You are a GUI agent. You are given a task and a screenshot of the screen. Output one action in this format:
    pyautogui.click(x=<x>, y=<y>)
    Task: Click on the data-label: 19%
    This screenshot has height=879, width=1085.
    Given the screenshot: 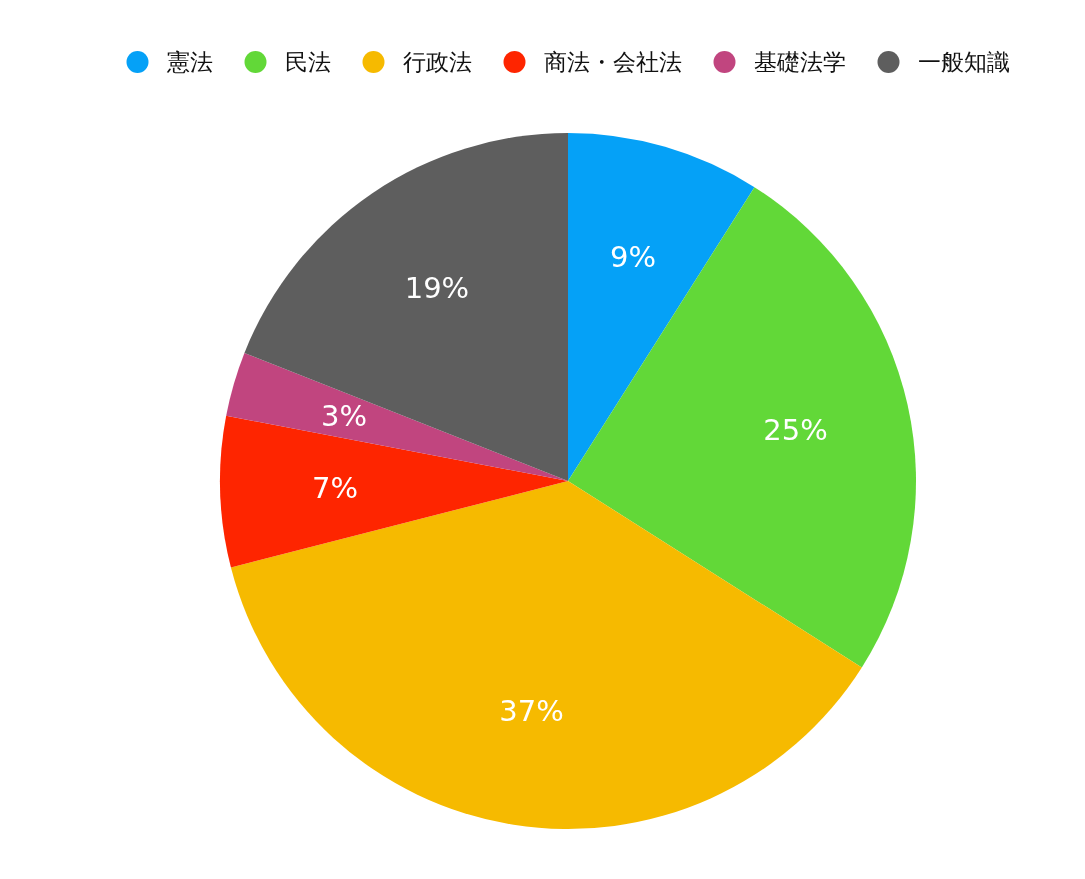 What is the action you would take?
    pyautogui.click(x=437, y=288)
    